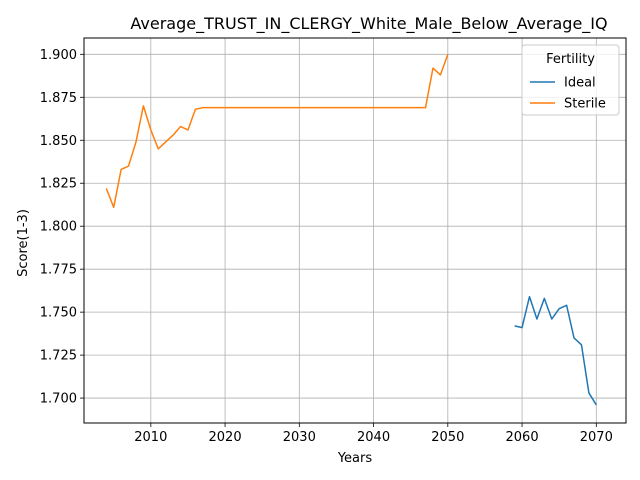  Describe the element at coordinates (58, 227) in the screenshot. I see `y-tick-label: 1.800` at that location.